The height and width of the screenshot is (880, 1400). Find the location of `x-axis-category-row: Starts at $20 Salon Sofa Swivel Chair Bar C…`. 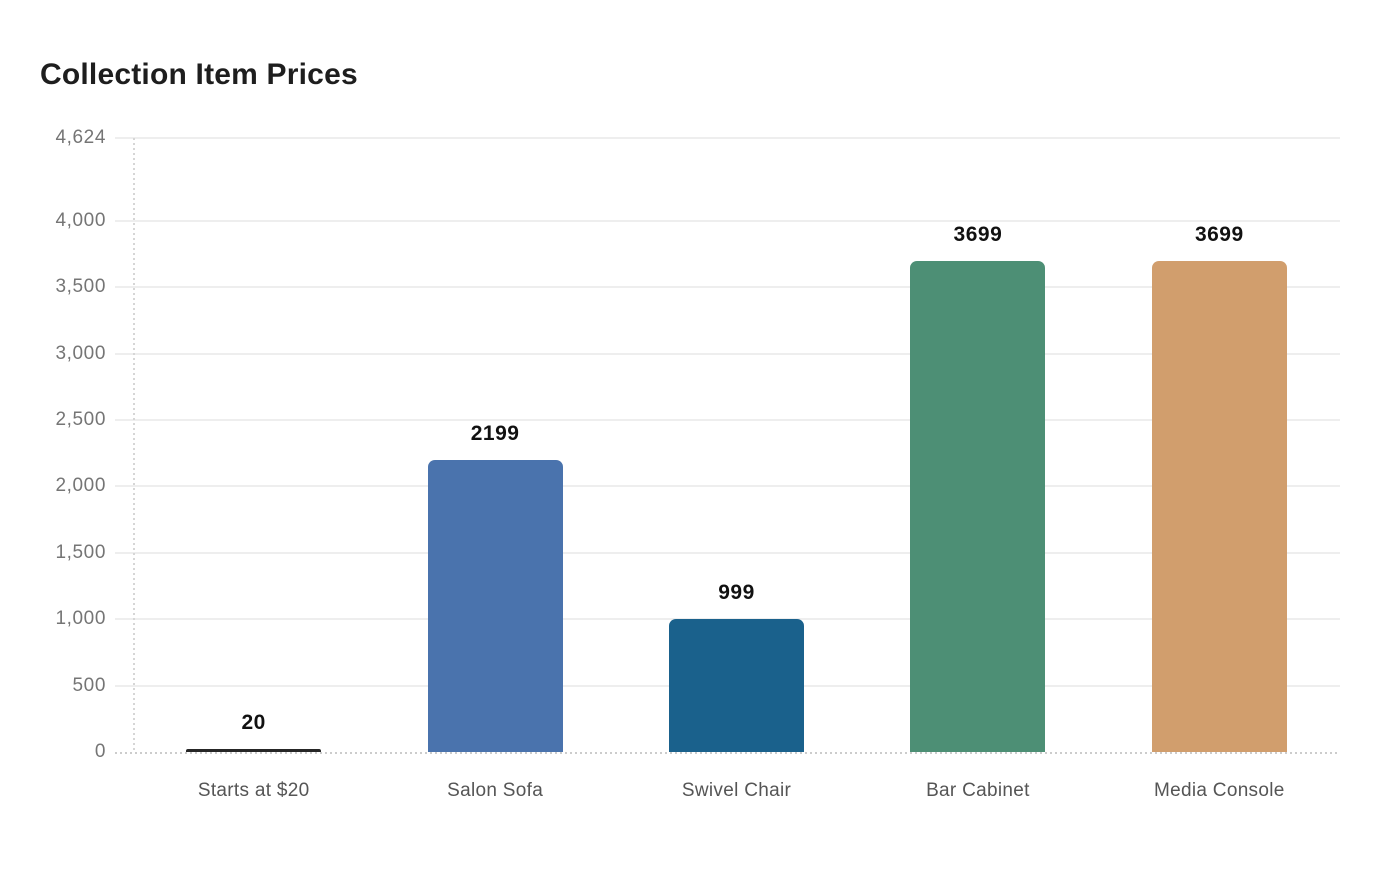

x-axis-category-row: Starts at $20 Salon Sofa Swivel Chair Bar C… is located at coordinates (736, 793).